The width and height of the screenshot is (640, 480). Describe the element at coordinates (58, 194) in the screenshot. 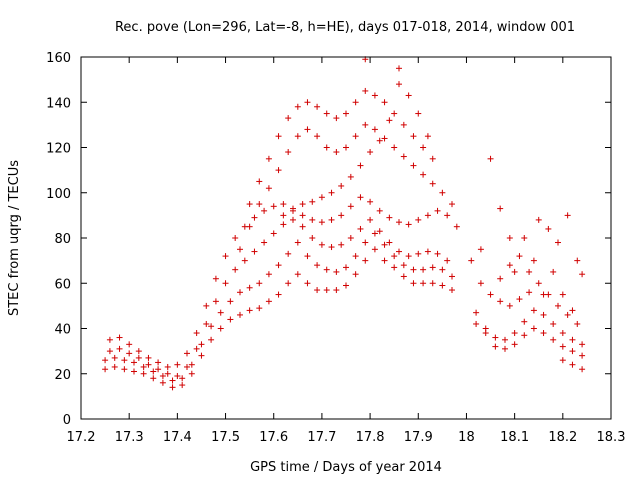

I see `y-tick-label: 100` at that location.